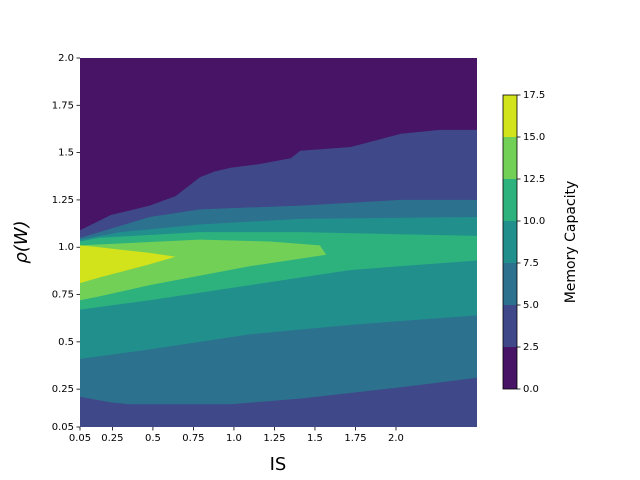  What do you see at coordinates (66, 58) in the screenshot?
I see `y-tick-label: 2.0` at bounding box center [66, 58].